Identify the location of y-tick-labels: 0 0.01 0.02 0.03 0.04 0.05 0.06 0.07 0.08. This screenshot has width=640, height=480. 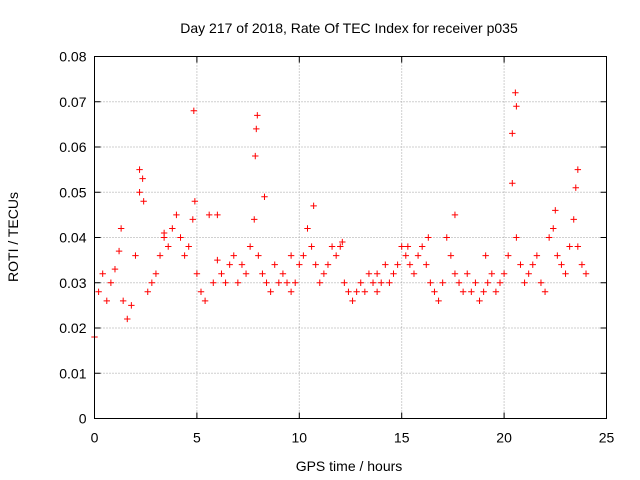
(72, 238).